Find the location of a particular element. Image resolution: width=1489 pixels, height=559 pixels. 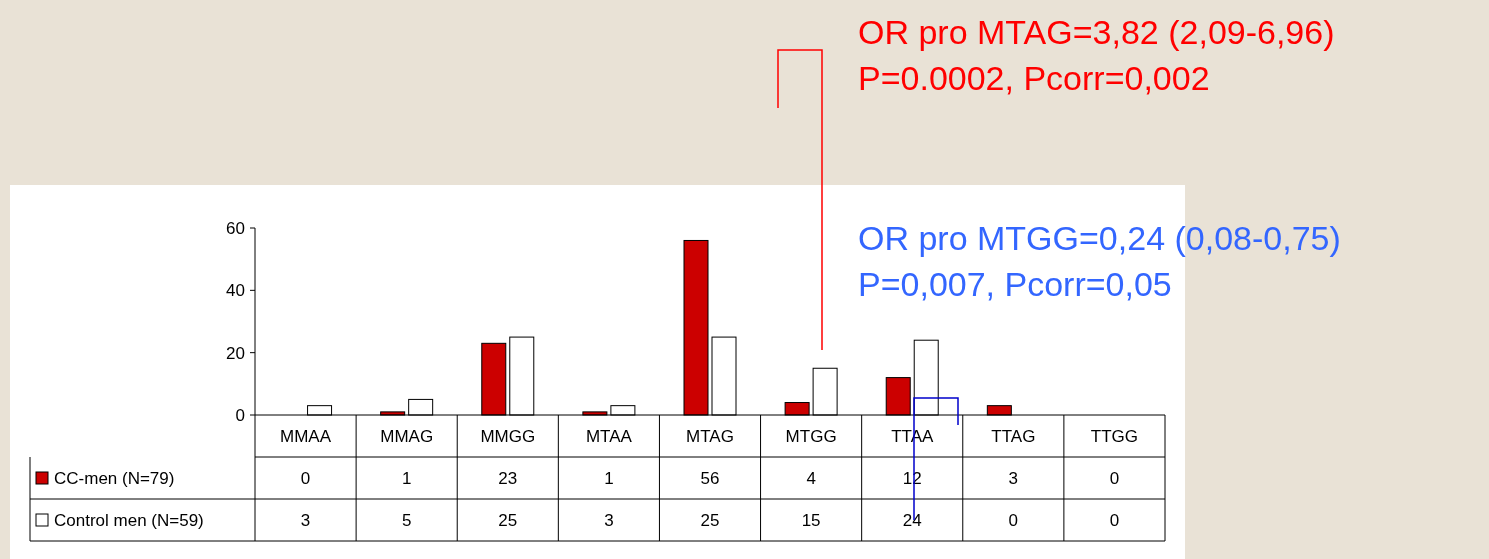

text: OR pro MTAG=3,82 (2,09-6,96) P=0.0002, Pcorr=0,002 is located at coordinates (1096, 55).